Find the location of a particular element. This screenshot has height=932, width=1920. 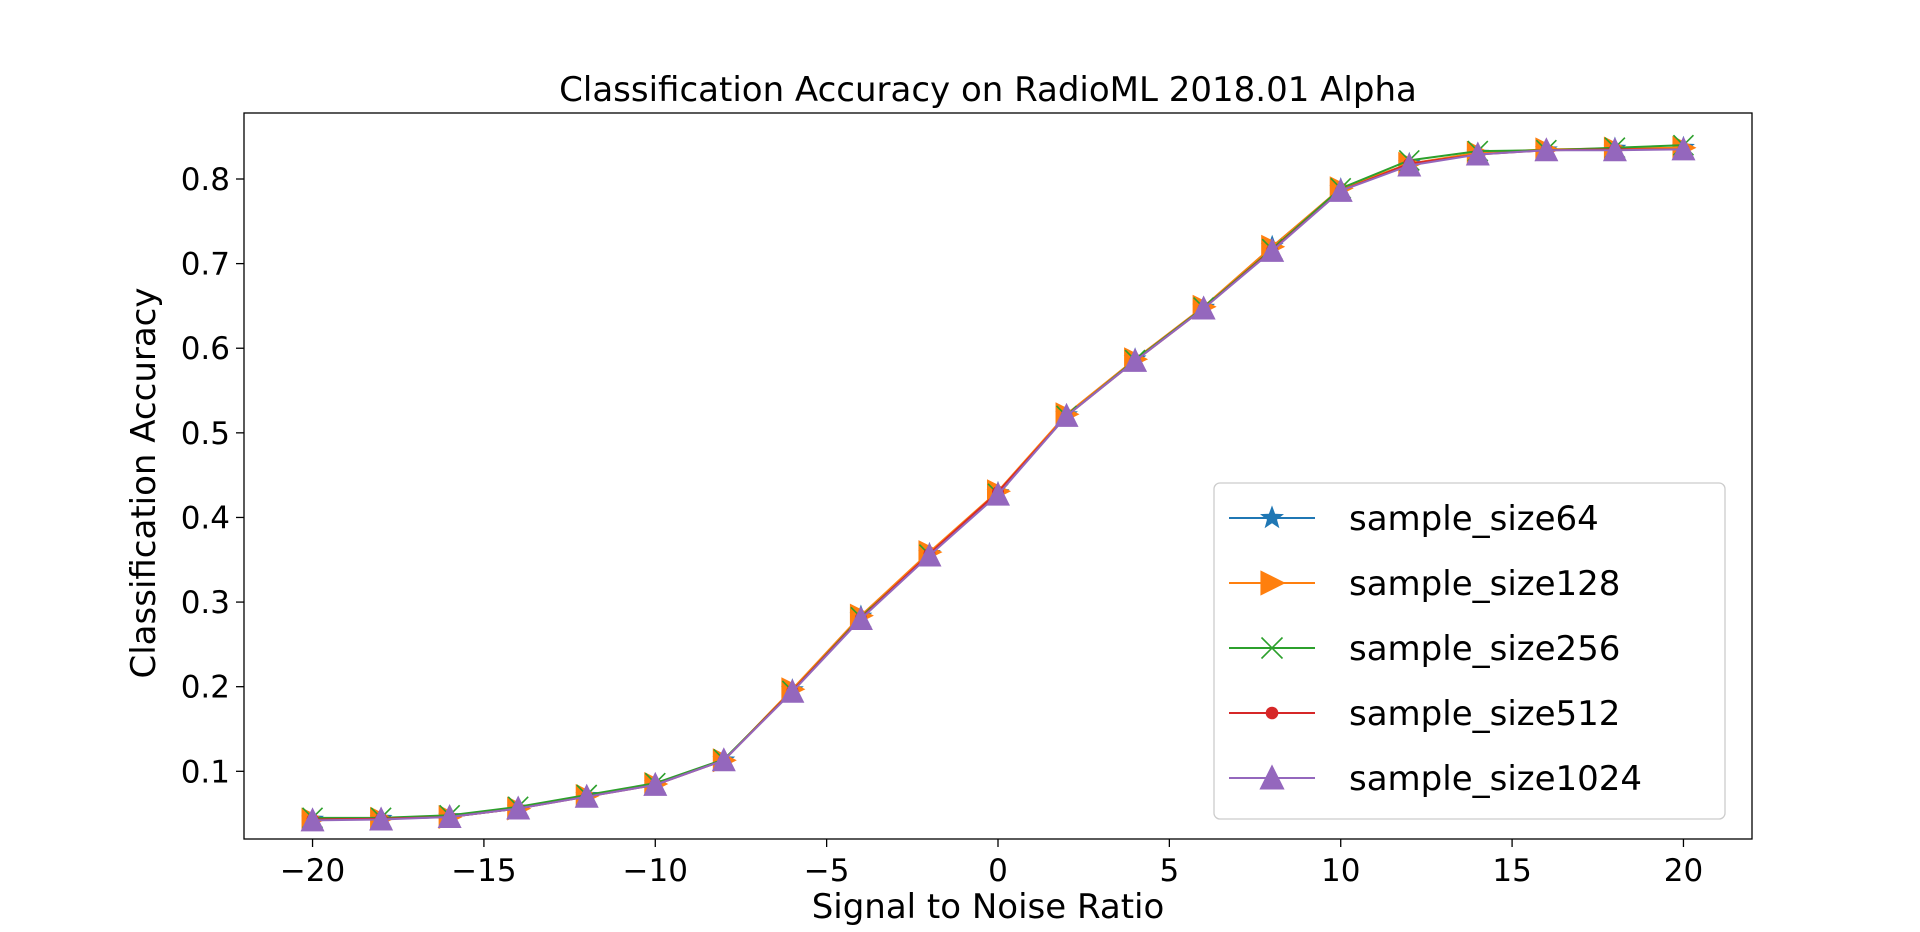

x-tick-label: −10 is located at coordinates (655, 871).